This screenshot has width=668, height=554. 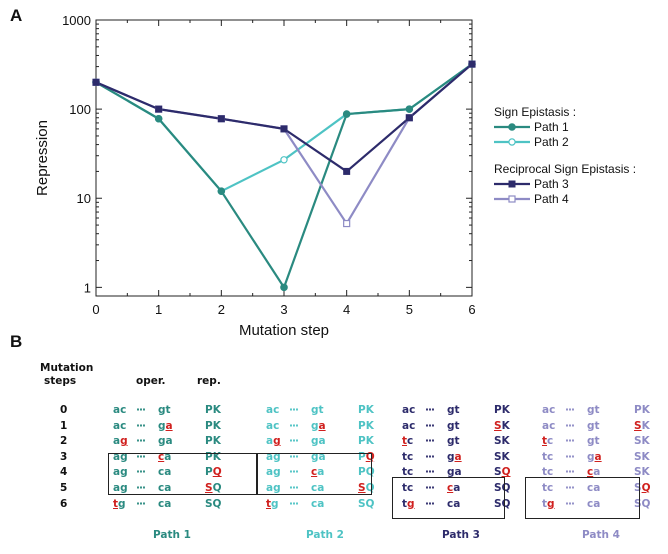 I want to click on base: P, so click(x=209, y=472).